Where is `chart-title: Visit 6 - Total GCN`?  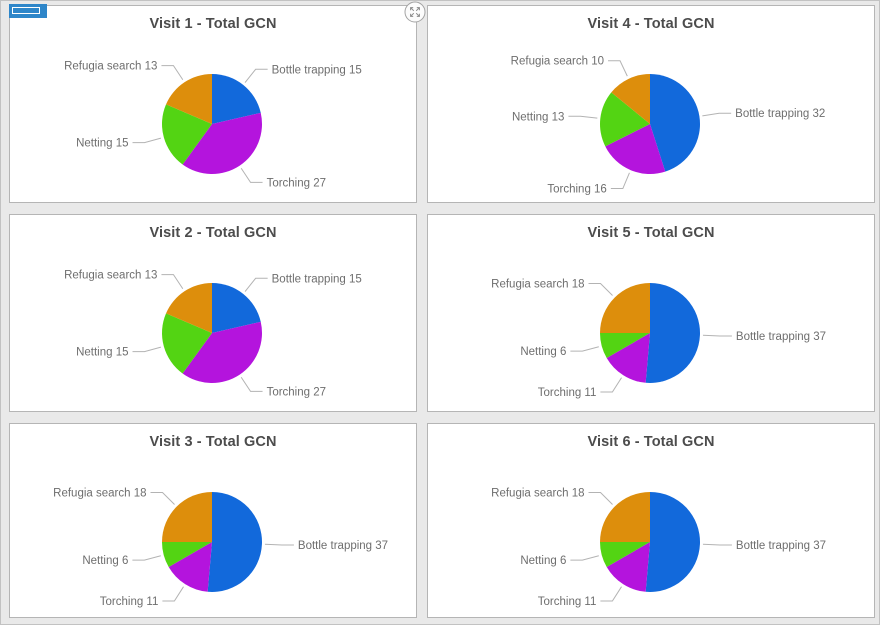 chart-title: Visit 6 - Total GCN is located at coordinates (651, 442).